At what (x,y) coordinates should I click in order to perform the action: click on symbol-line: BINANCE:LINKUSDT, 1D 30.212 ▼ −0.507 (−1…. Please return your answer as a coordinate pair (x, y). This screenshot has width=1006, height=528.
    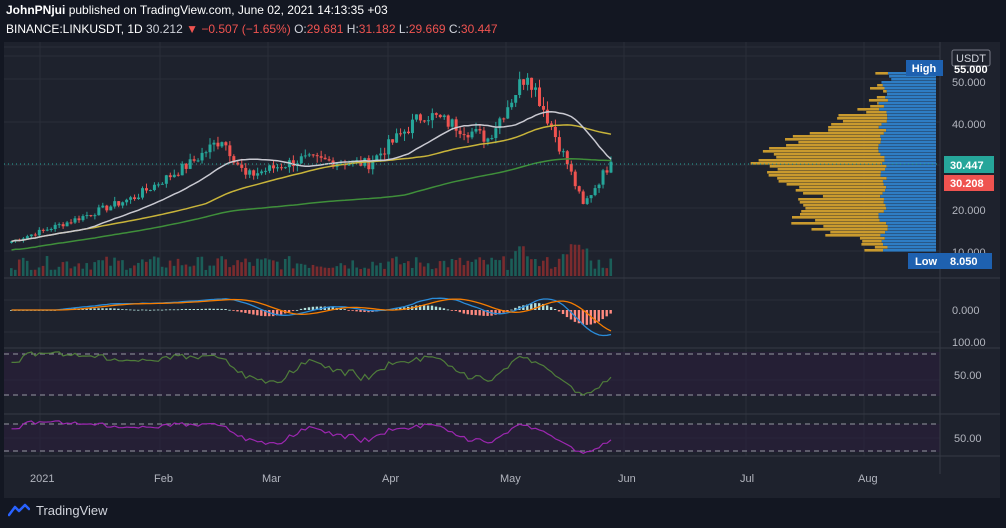
    Looking at the image, I should click on (252, 29).